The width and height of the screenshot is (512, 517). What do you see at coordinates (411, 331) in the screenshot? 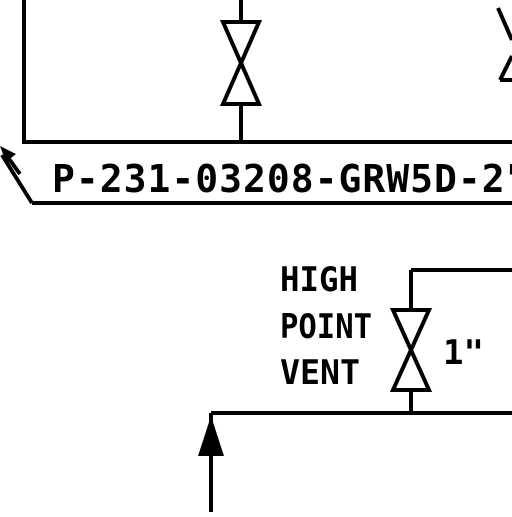
I see `vent-valve-body-top` at bounding box center [411, 331].